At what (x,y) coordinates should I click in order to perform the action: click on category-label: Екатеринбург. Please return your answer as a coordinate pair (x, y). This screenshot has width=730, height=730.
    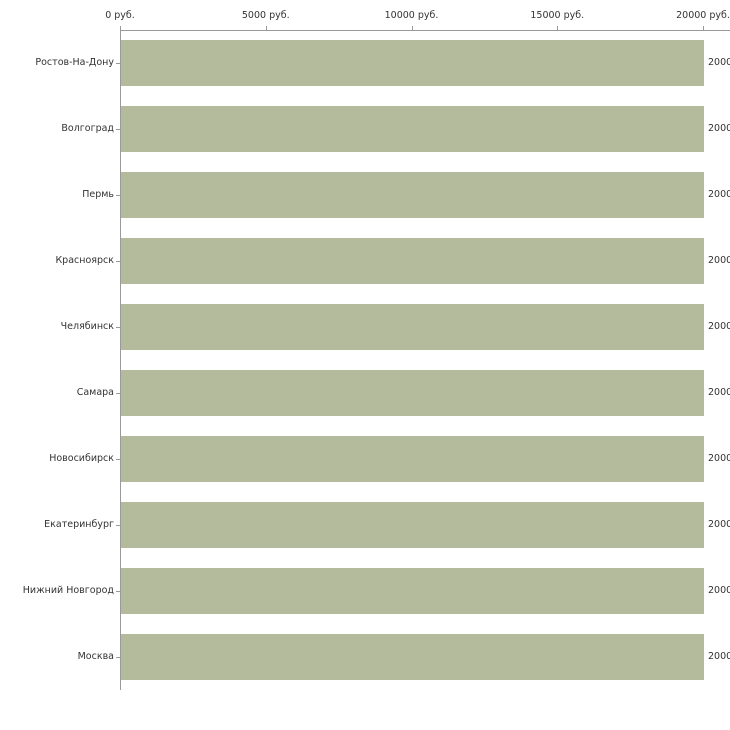
    Looking at the image, I should click on (79, 524).